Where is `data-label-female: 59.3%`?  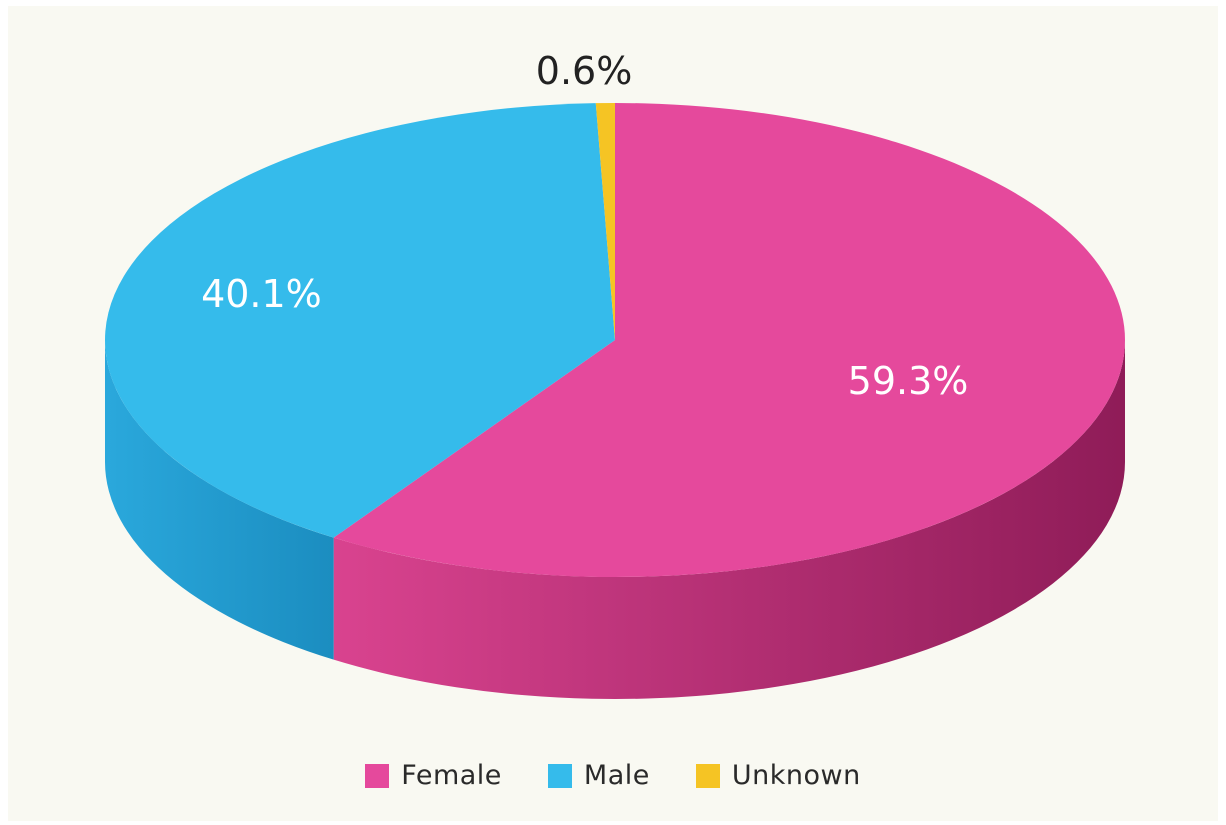
data-label-female: 59.3% is located at coordinates (908, 381).